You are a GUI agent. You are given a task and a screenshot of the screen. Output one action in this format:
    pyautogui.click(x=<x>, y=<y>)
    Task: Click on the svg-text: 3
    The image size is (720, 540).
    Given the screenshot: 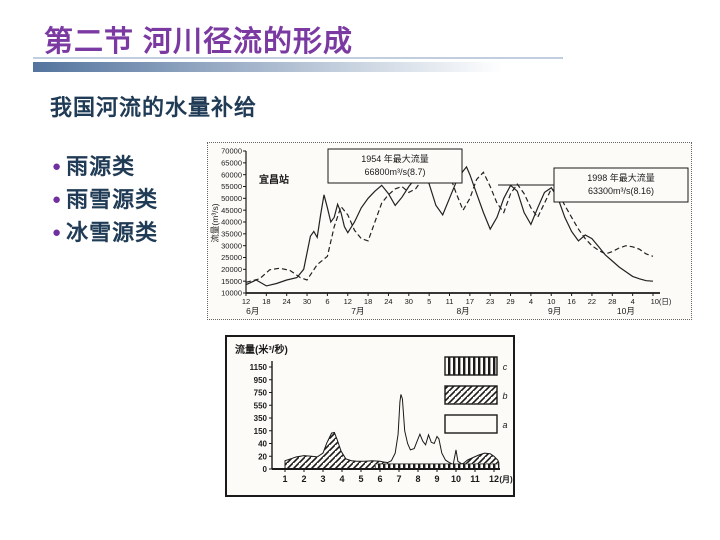 What is the action you would take?
    pyautogui.click(x=322, y=479)
    